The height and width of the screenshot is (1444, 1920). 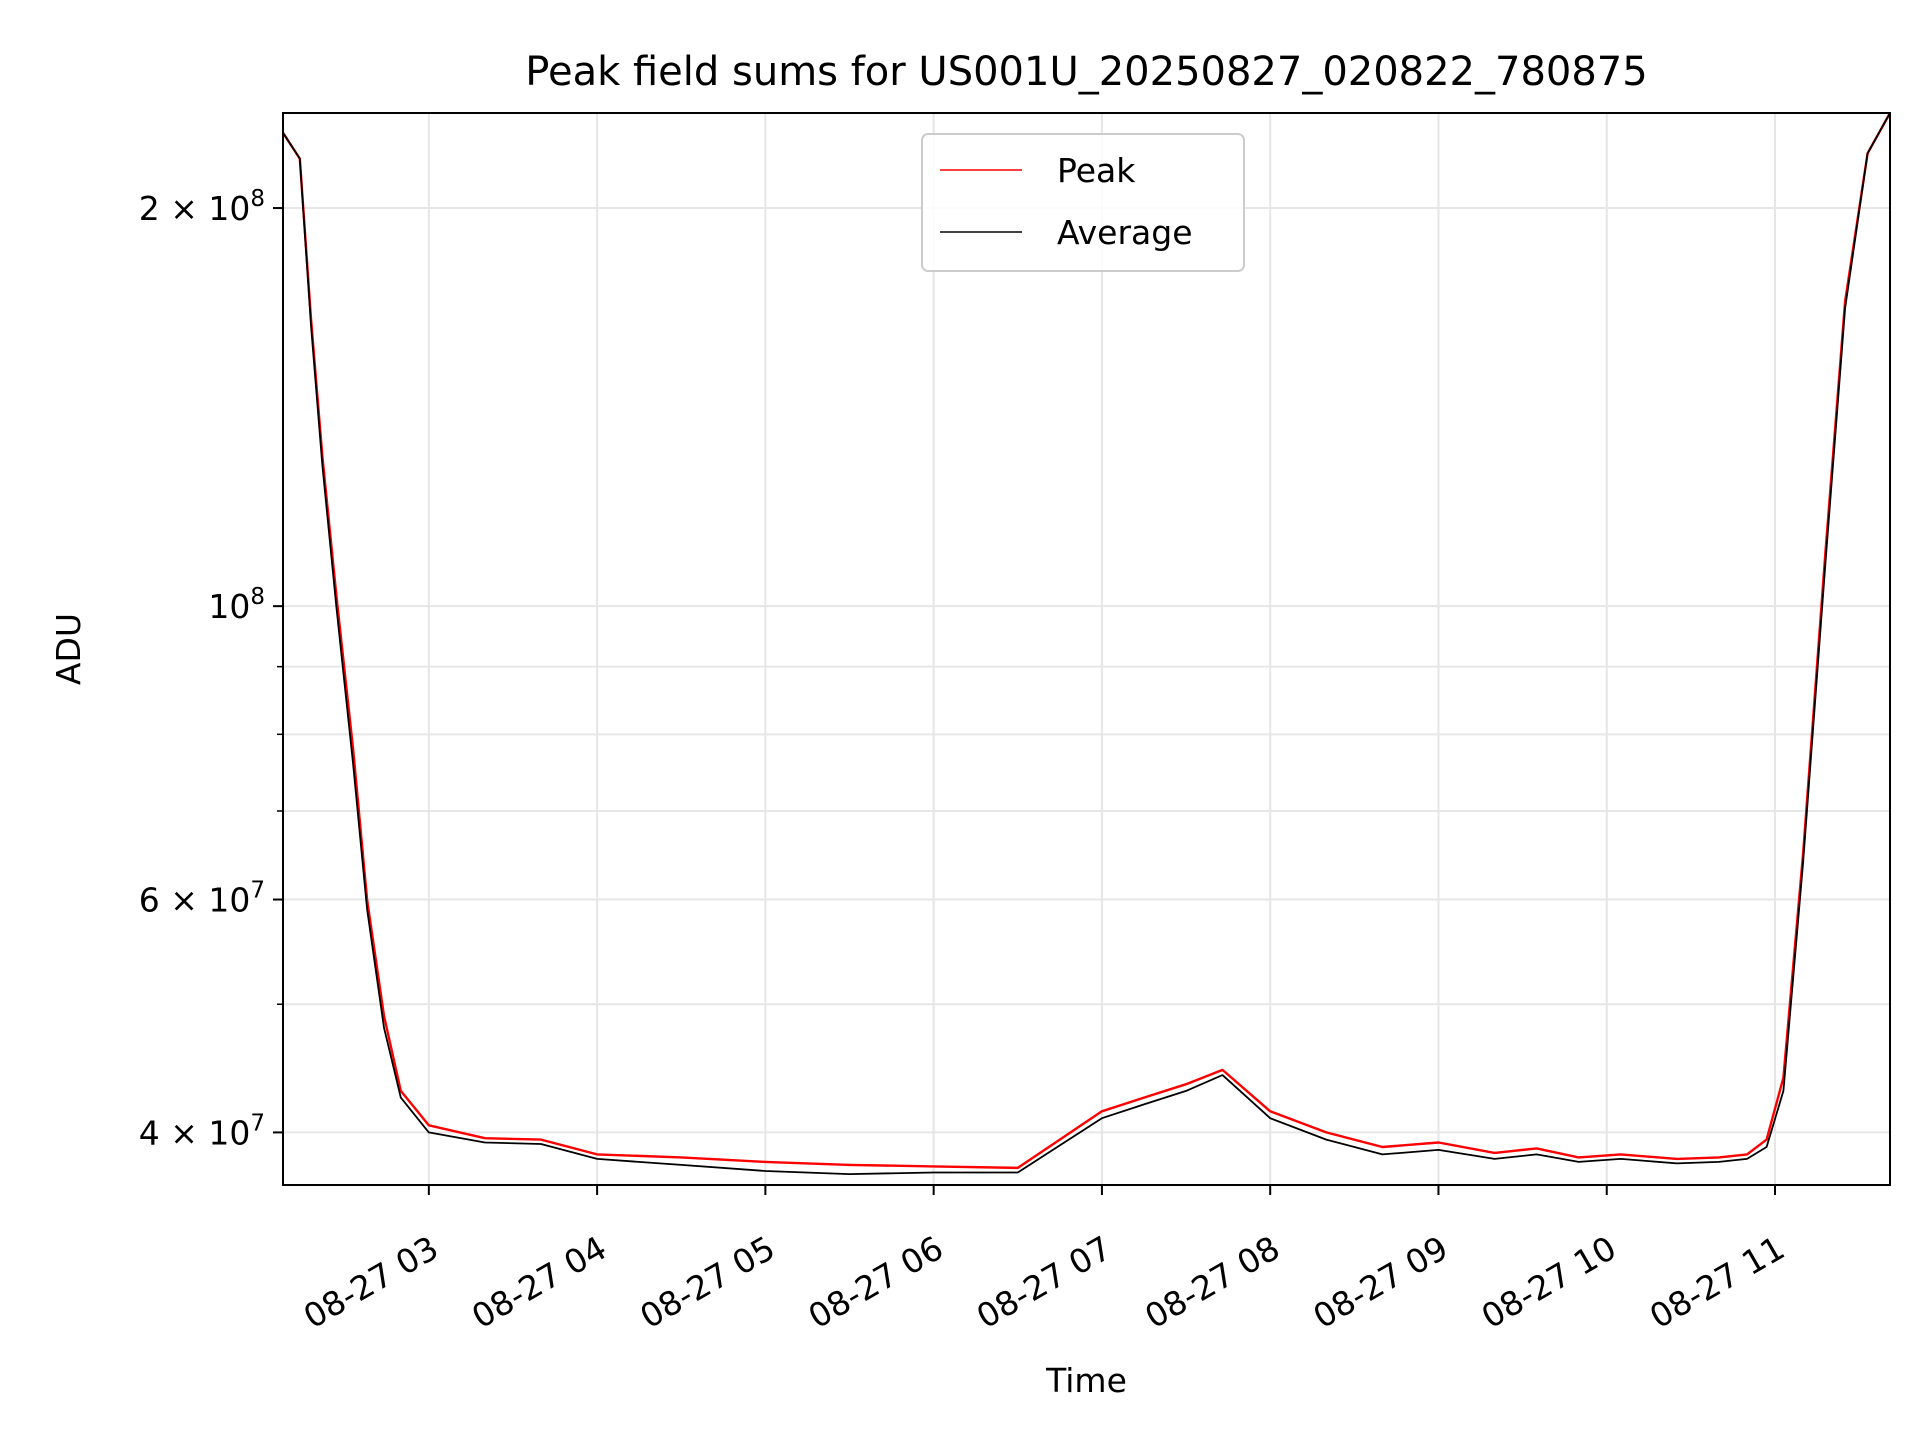 I want to click on x-tick-label: 08-27 11, so click(x=1717, y=1282).